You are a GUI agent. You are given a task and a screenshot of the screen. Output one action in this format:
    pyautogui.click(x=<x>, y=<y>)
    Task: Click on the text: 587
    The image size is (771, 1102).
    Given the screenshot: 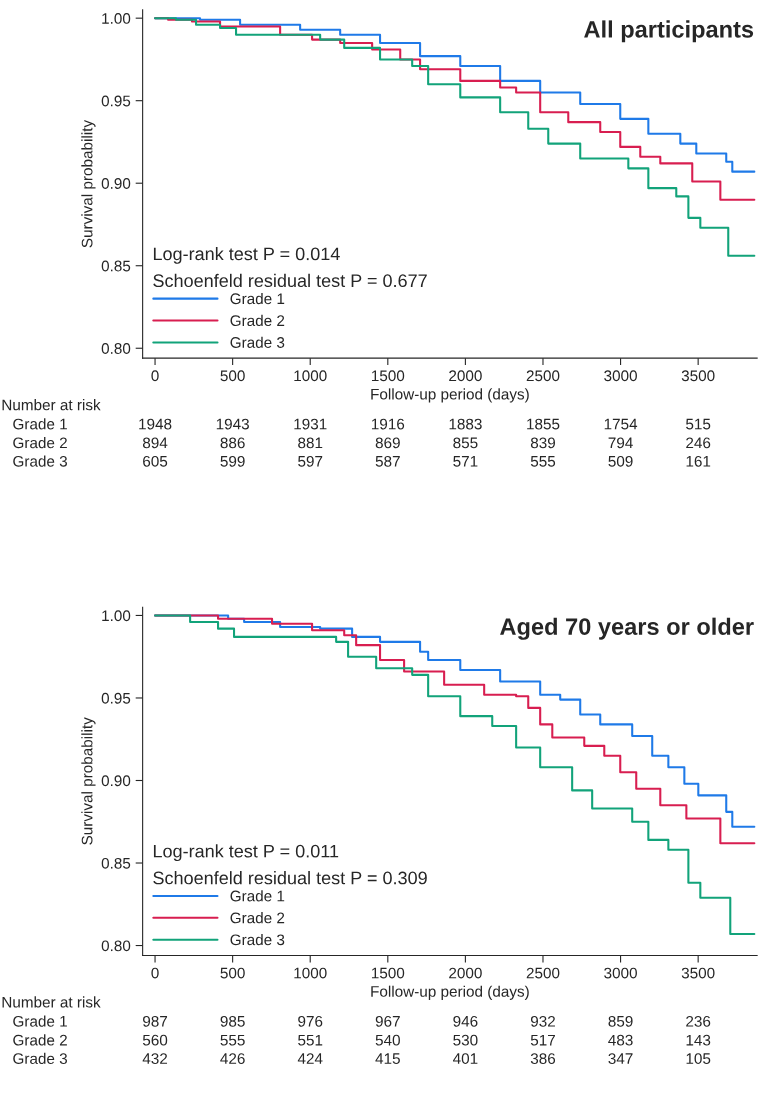 What is the action you would take?
    pyautogui.click(x=387, y=461)
    